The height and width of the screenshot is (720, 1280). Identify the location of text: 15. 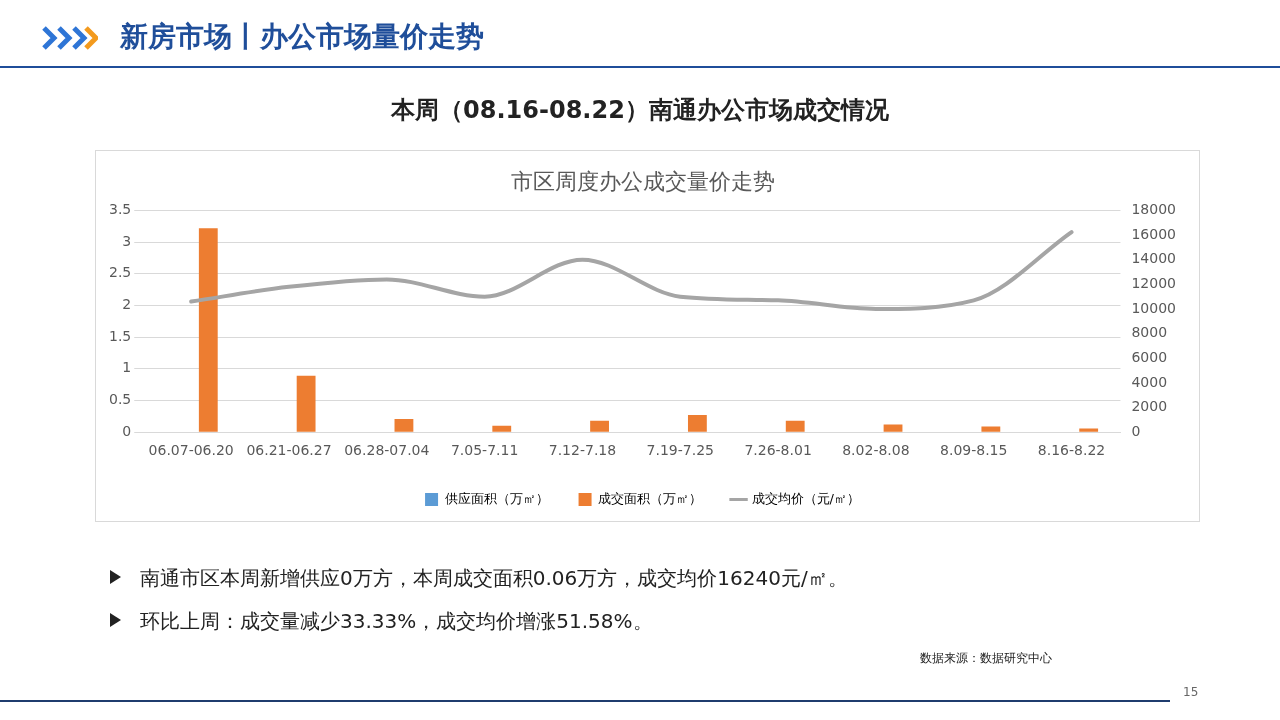
(1191, 692).